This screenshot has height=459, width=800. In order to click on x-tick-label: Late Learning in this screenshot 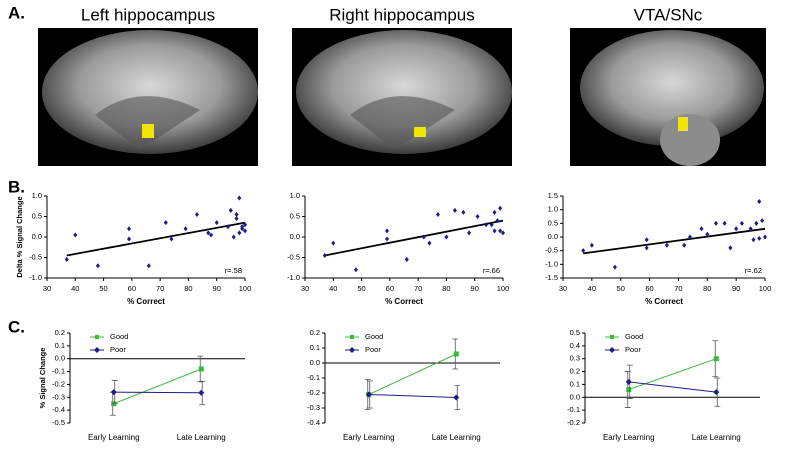, I will do `click(456, 437)`.